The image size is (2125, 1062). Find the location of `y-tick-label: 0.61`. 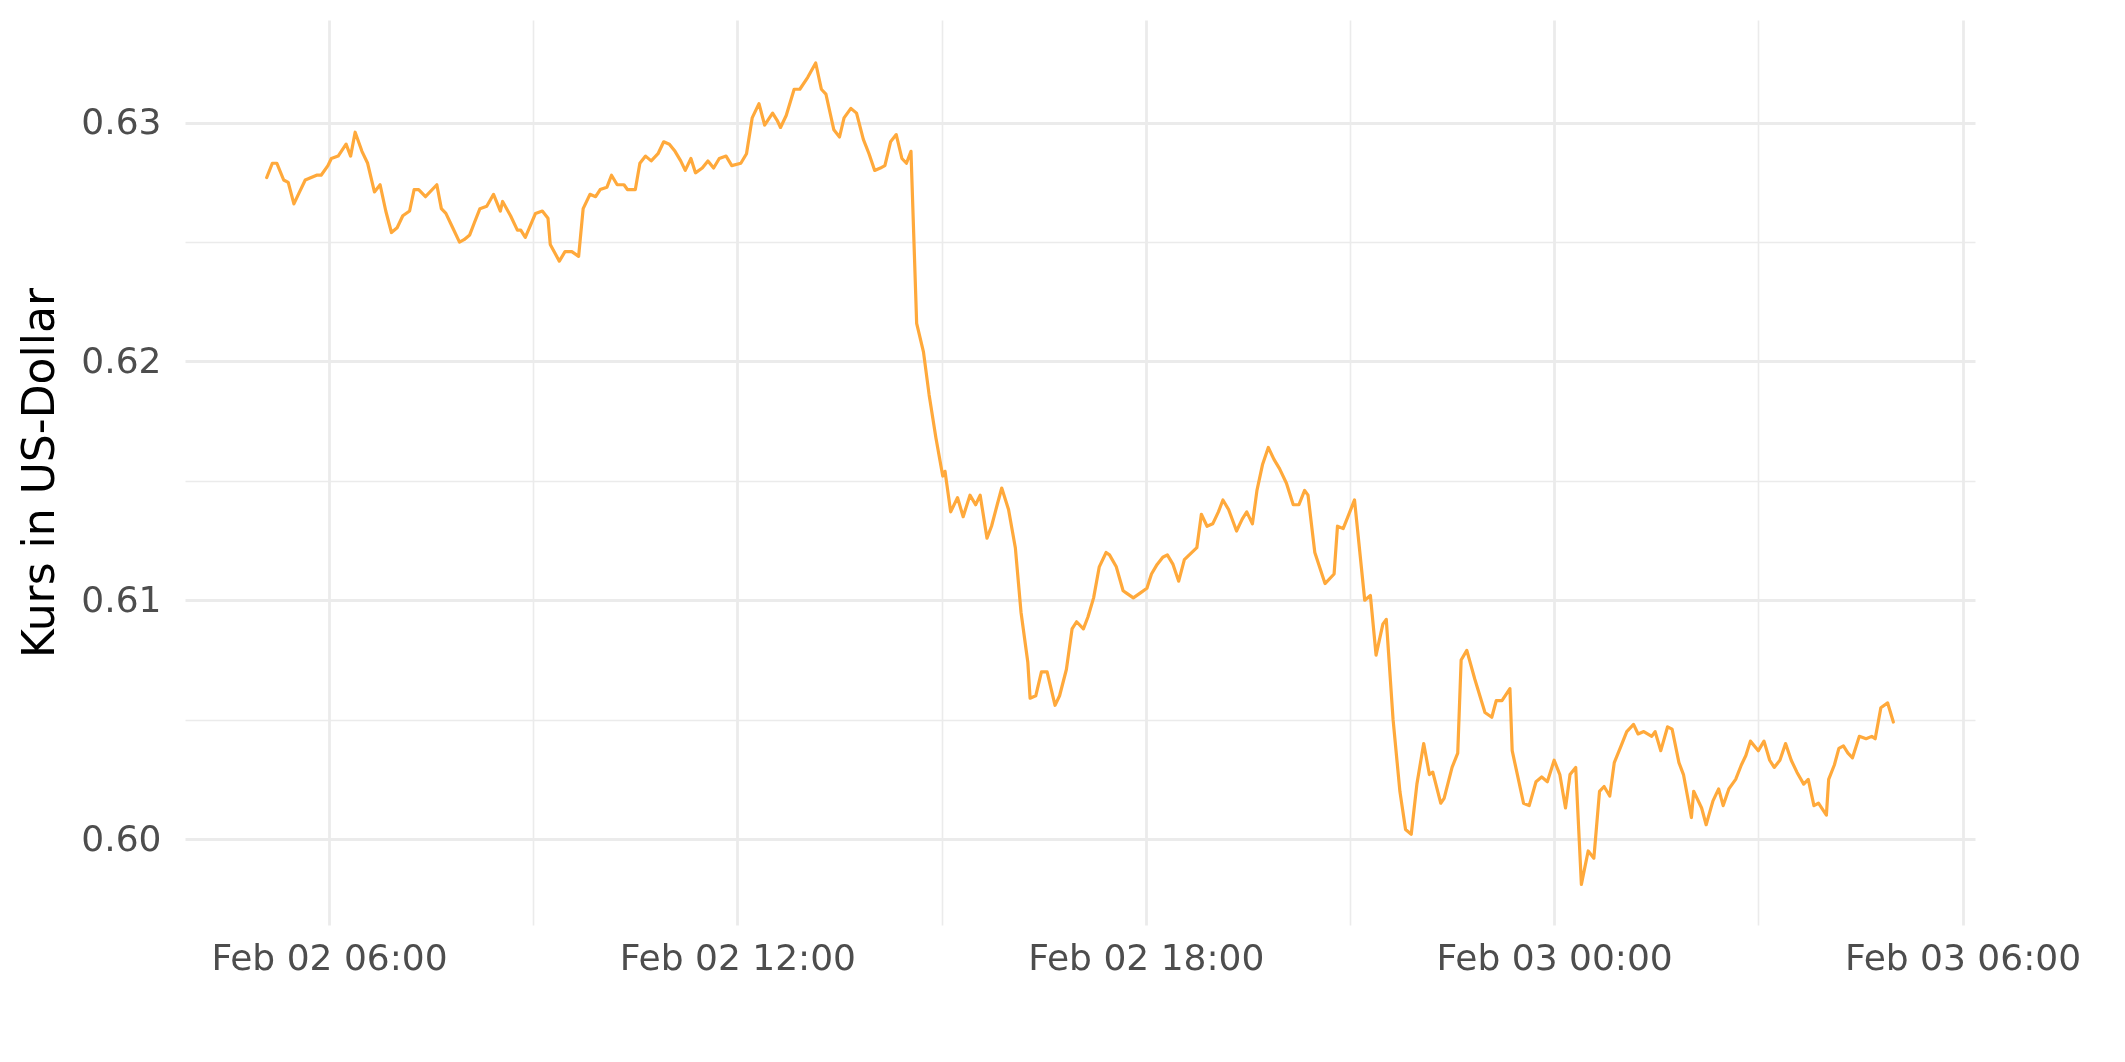

y-tick-label: 0.61 is located at coordinates (121, 599).